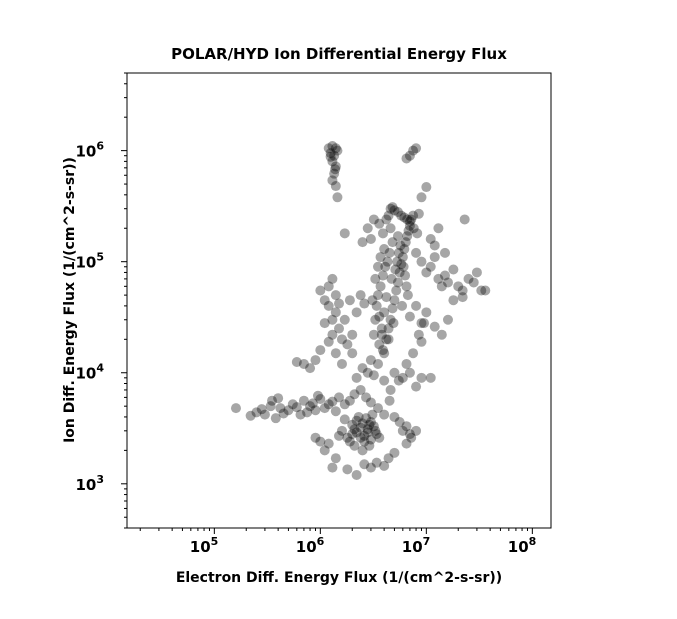 Image resolution: width=677 pixels, height=619 pixels. I want to click on chart-title: POLAR/HYD Ion Differential Energy Flux, so click(339, 54).